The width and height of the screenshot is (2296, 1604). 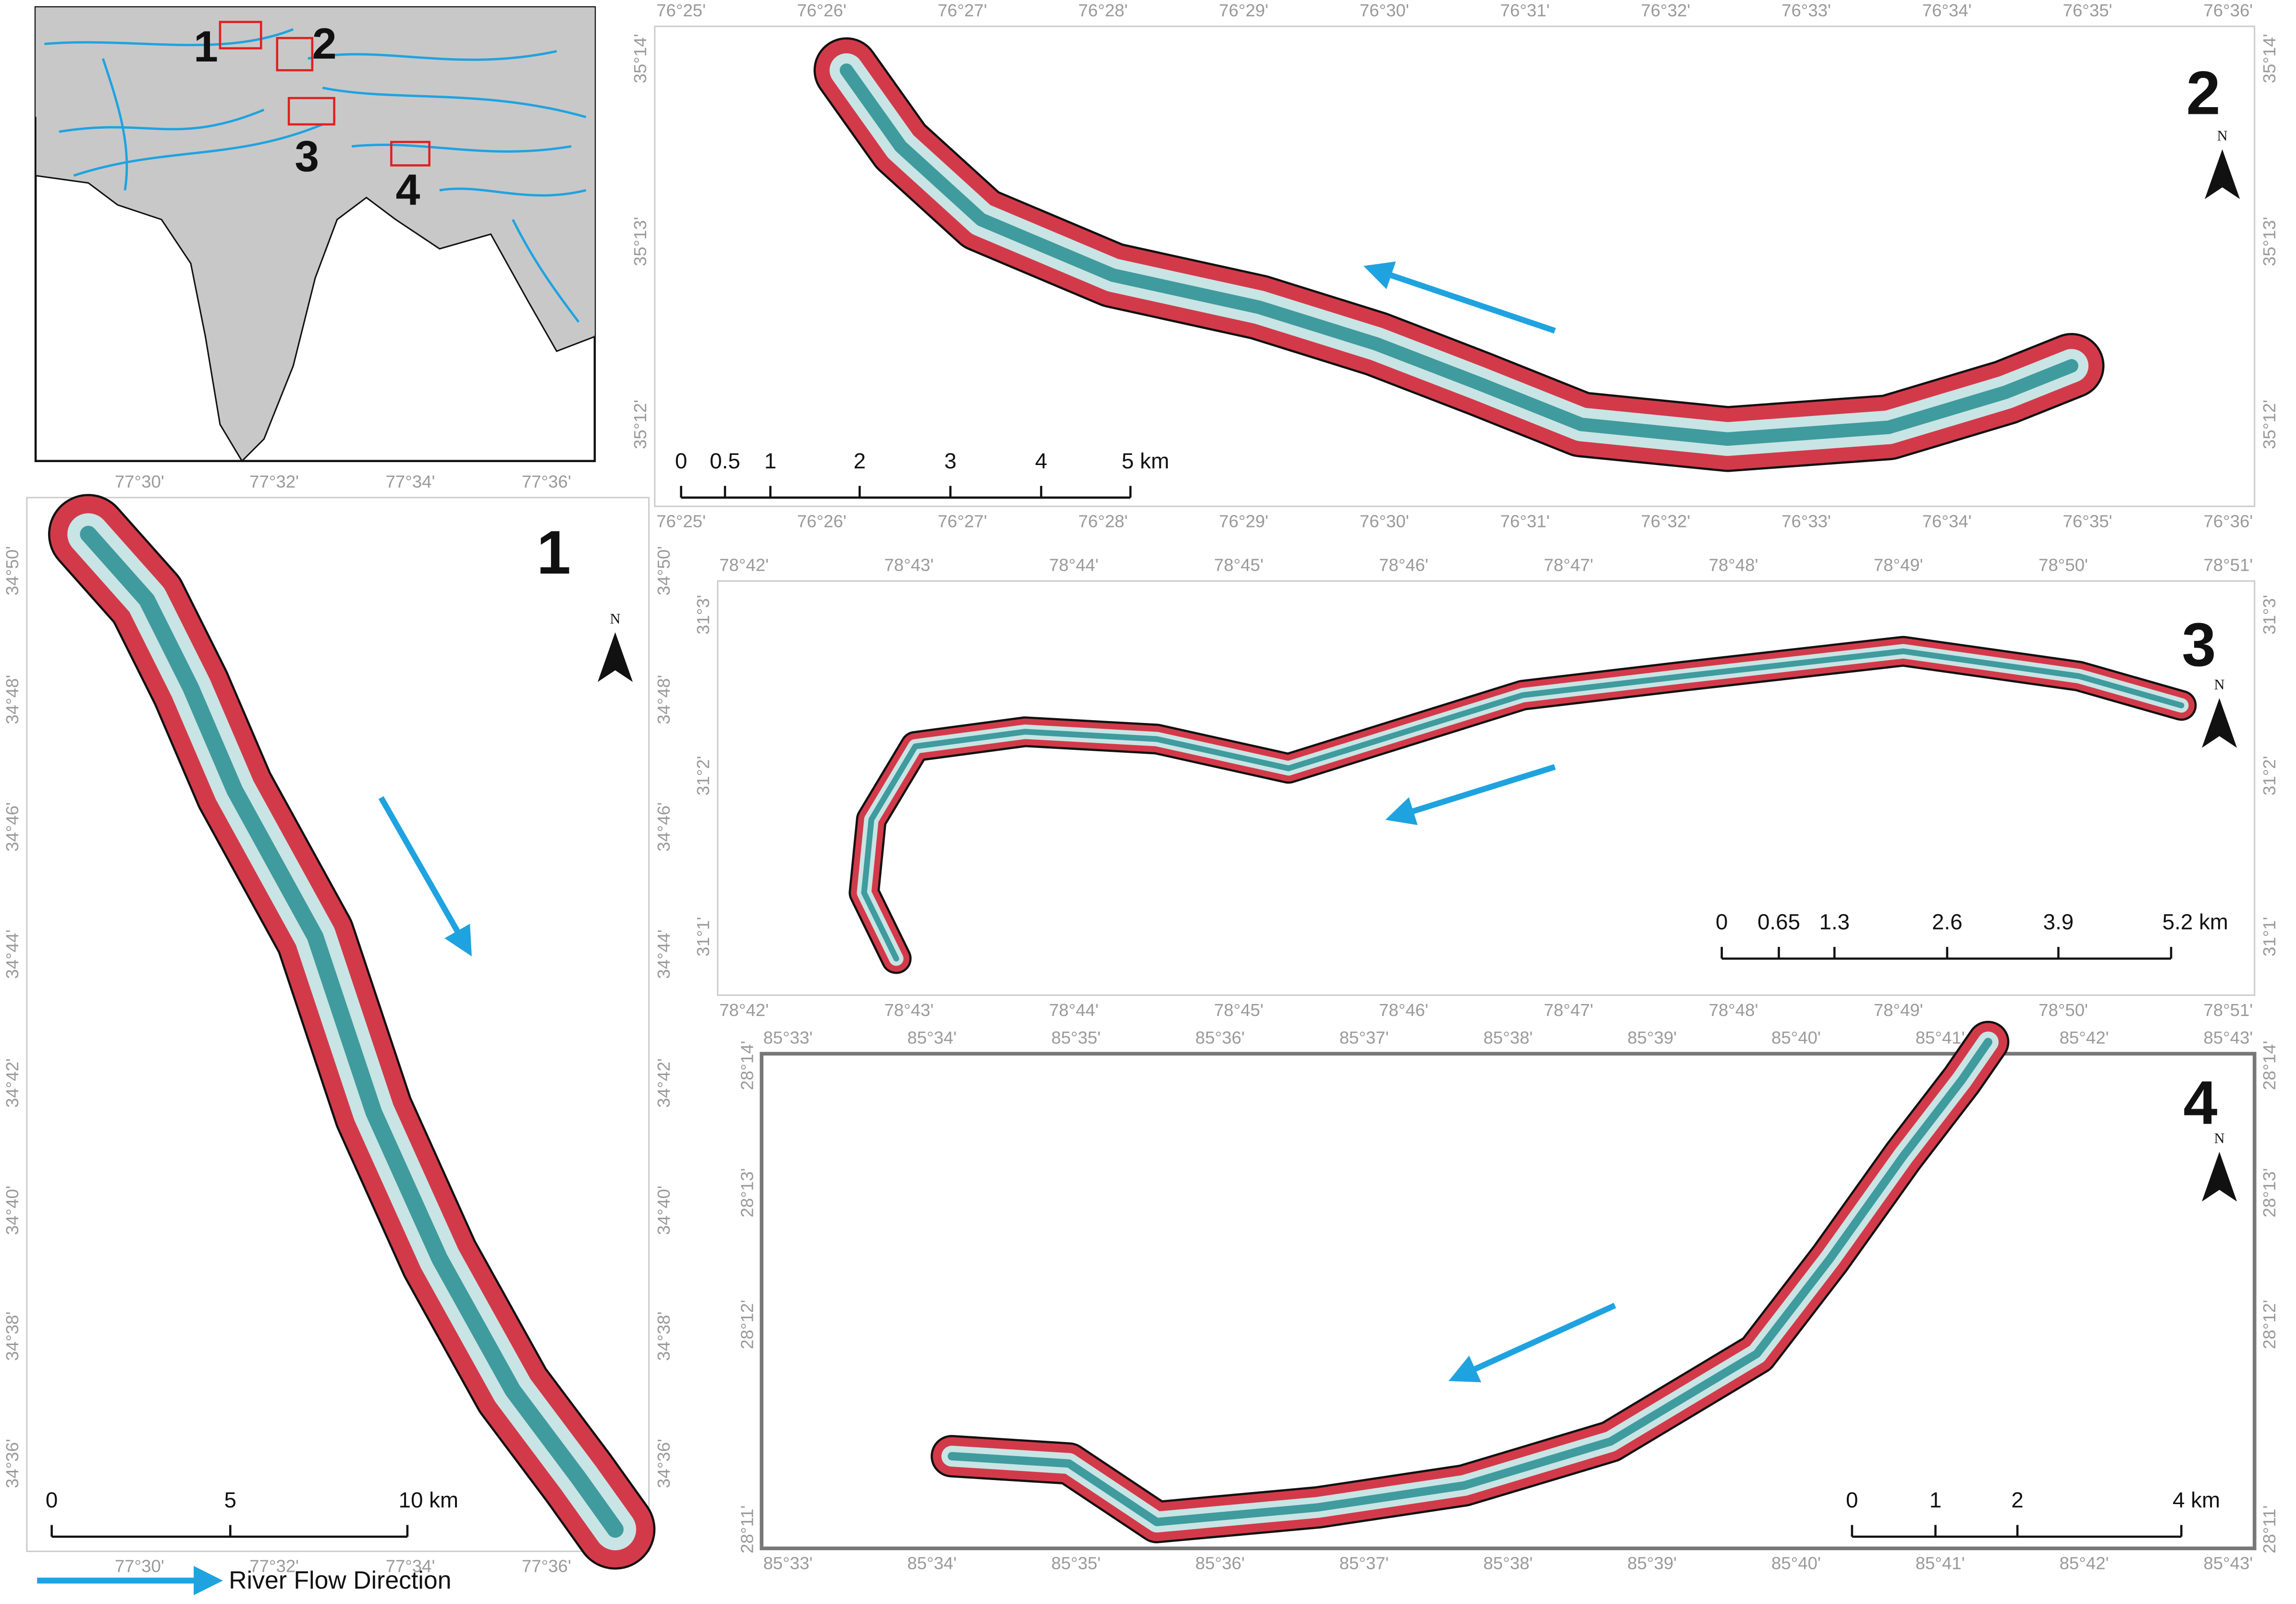 What do you see at coordinates (307, 156) in the screenshot?
I see `inset-label: 3` at bounding box center [307, 156].